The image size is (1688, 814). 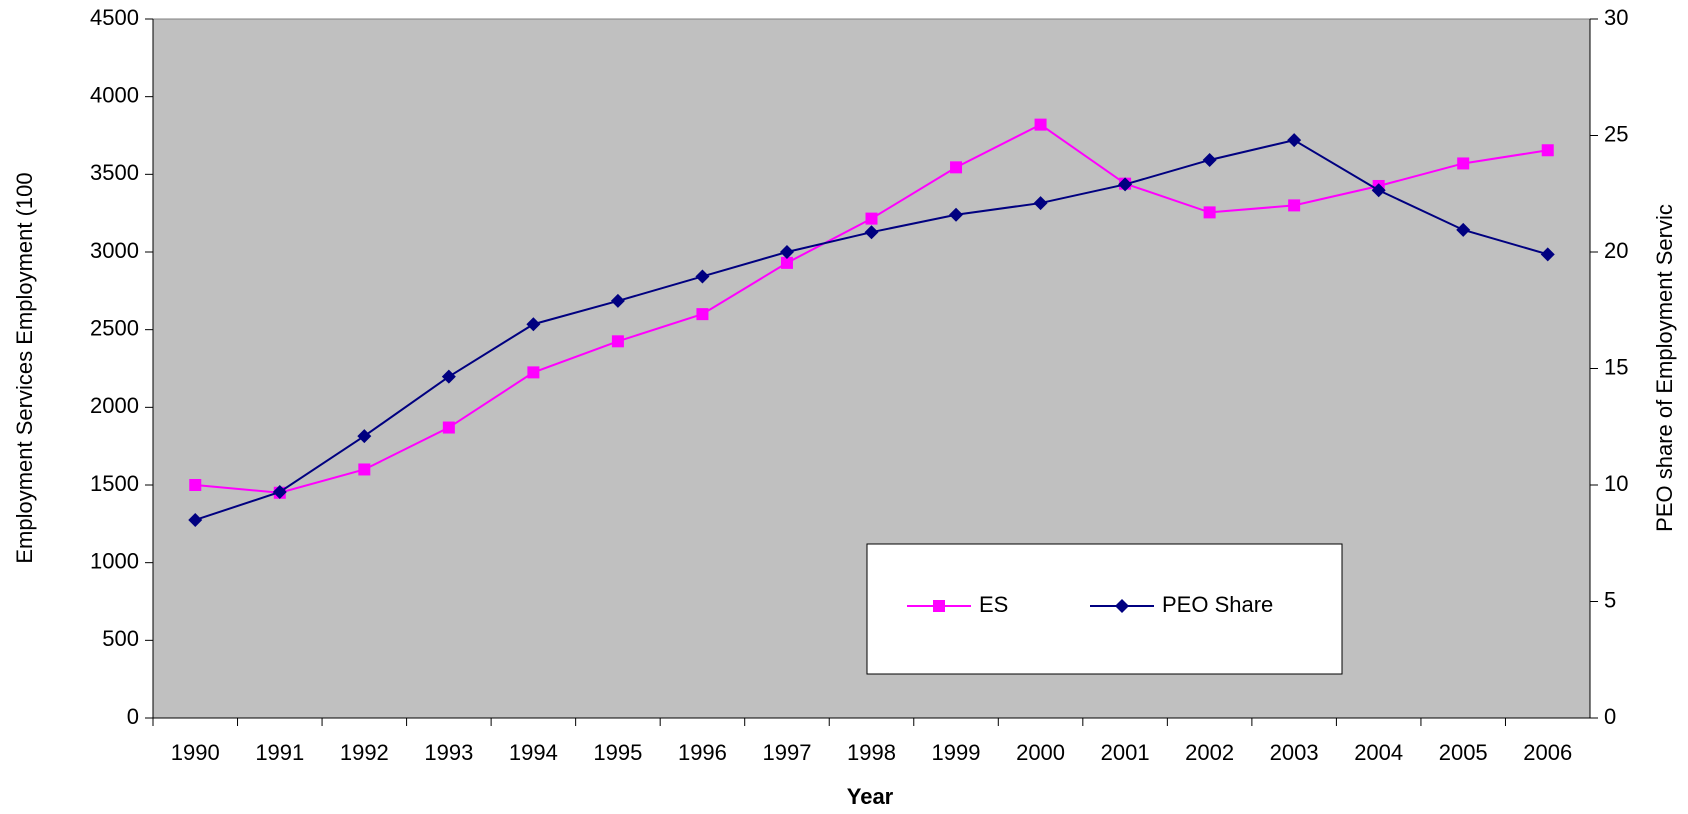 I want to click on y-tick-label: 500, so click(x=120, y=638).